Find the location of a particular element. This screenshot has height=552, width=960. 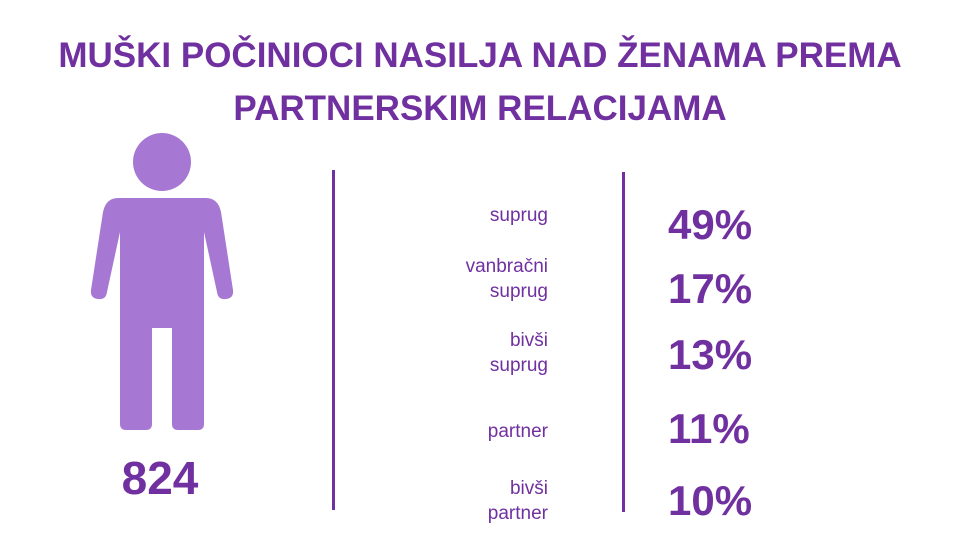

relation-label: bivši suprug is located at coordinates (518, 353).